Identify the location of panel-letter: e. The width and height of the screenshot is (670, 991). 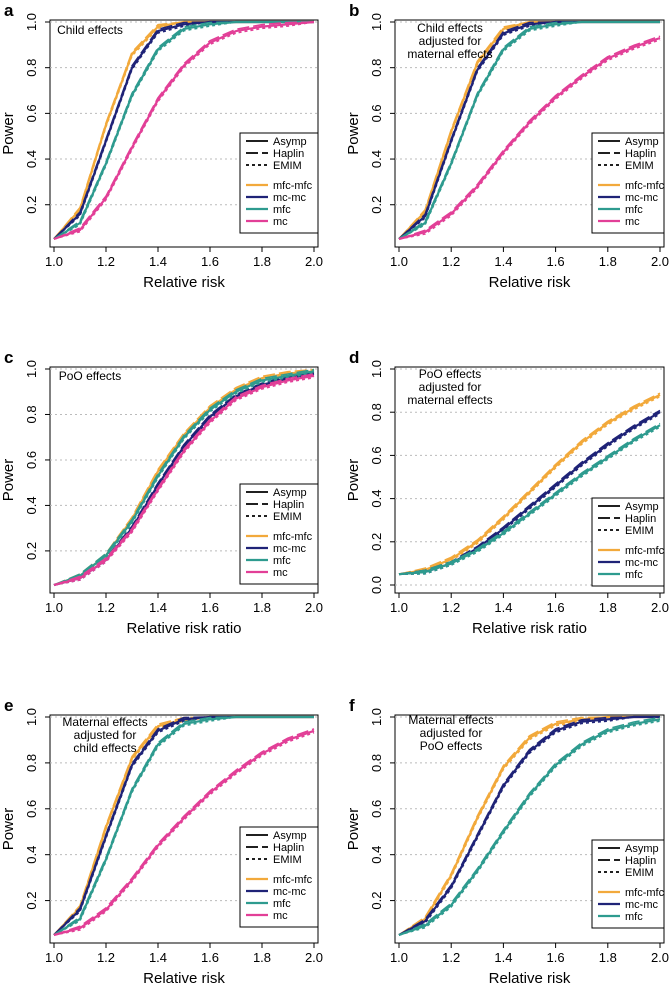
(8, 705).